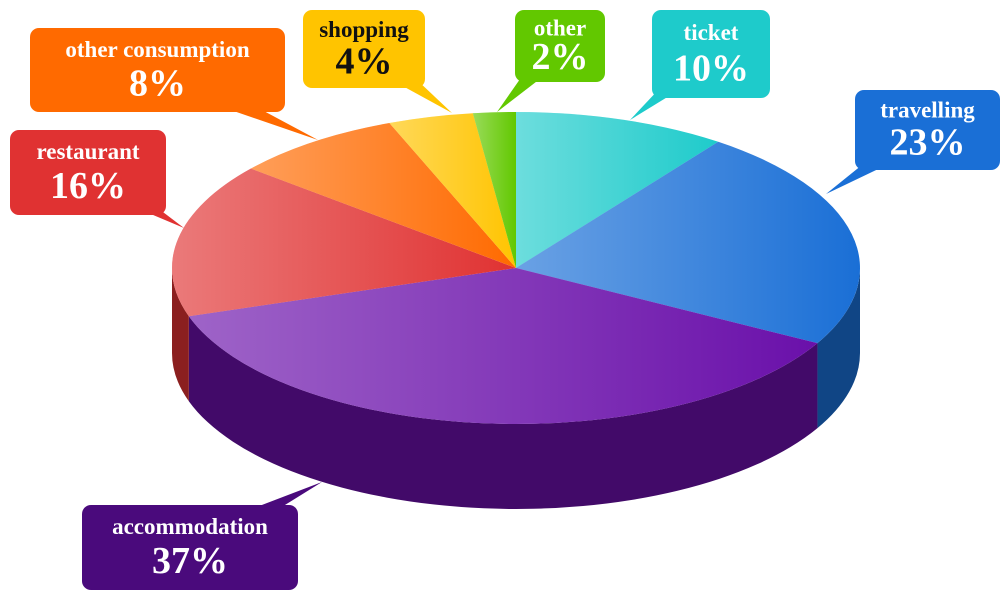 The height and width of the screenshot is (592, 1001). Describe the element at coordinates (364, 61) in the screenshot. I see `value-label: 4%` at that location.